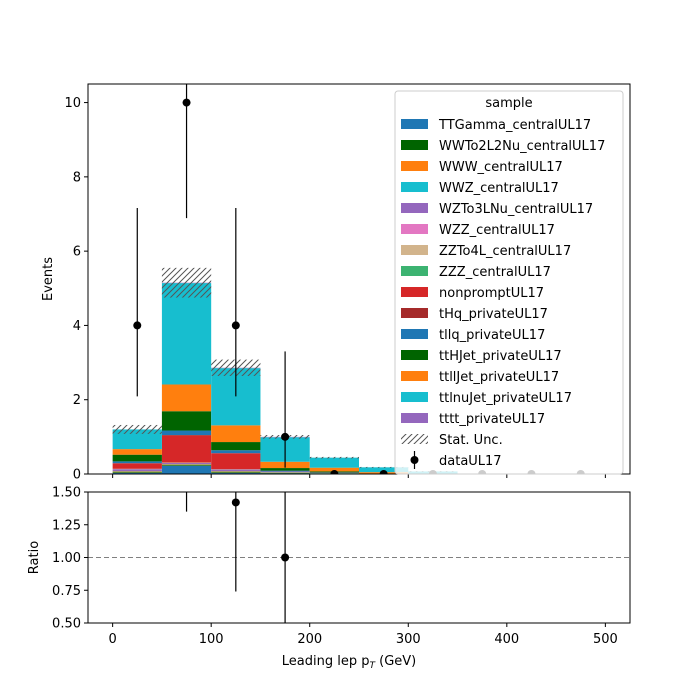 This screenshot has height=700, width=700. Describe the element at coordinates (77, 177) in the screenshot. I see `main-ytick-label-4: 8` at that location.